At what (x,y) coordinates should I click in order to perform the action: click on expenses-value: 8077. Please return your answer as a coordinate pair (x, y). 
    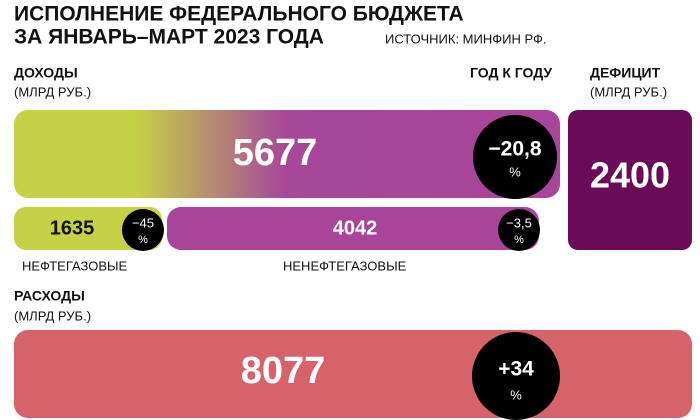
    Looking at the image, I should click on (283, 371).